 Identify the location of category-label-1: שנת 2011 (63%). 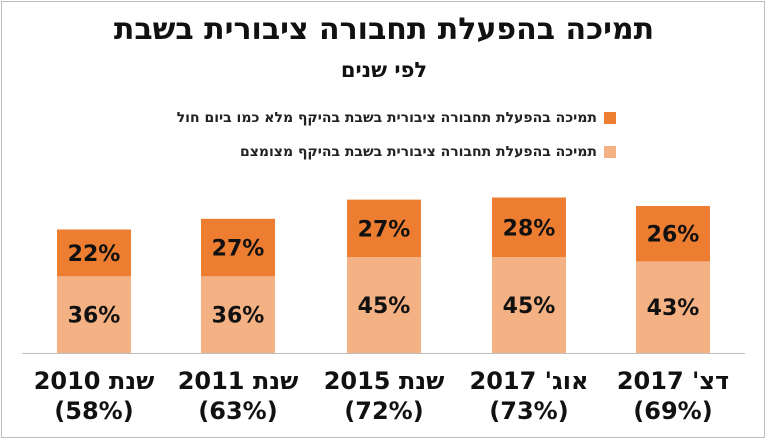
(238, 396).